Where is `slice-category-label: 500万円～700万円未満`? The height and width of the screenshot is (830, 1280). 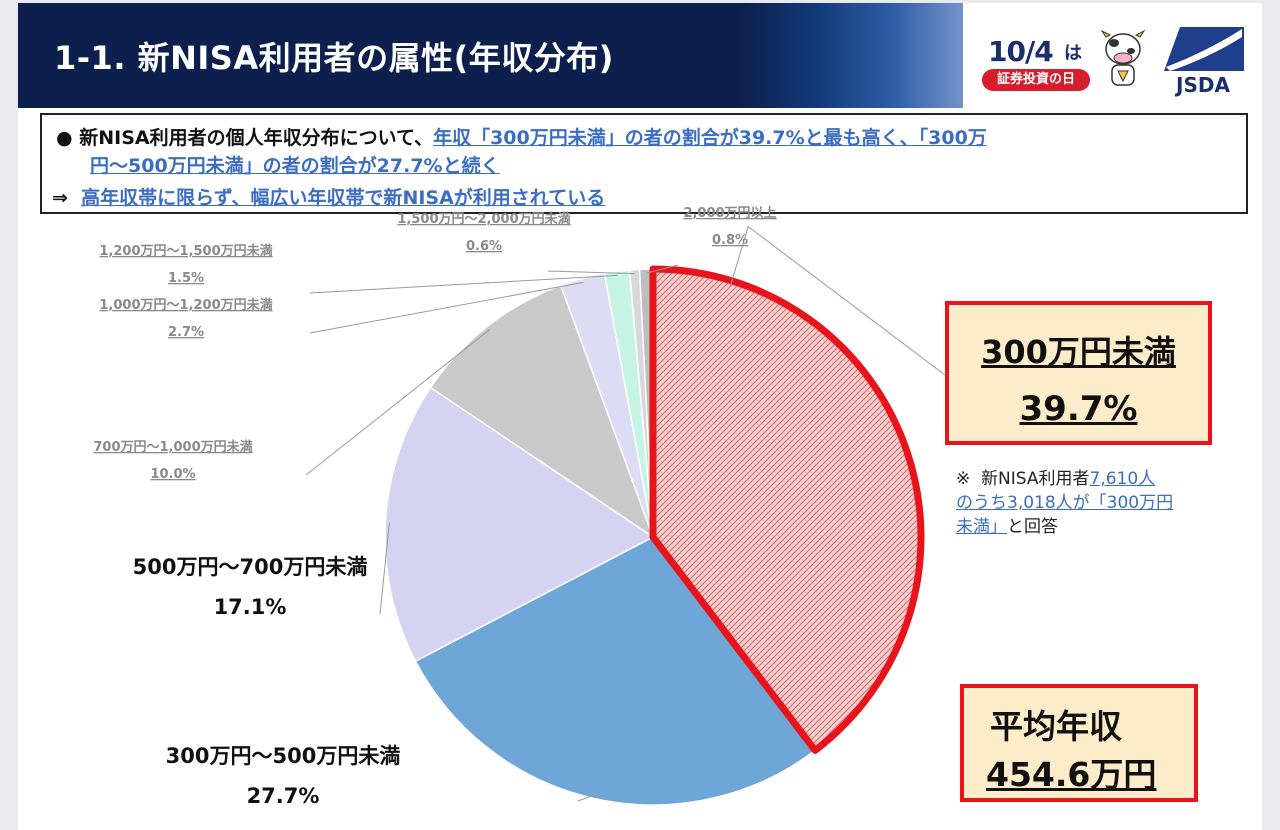
slice-category-label: 500万円～700万円未満 is located at coordinates (250, 567).